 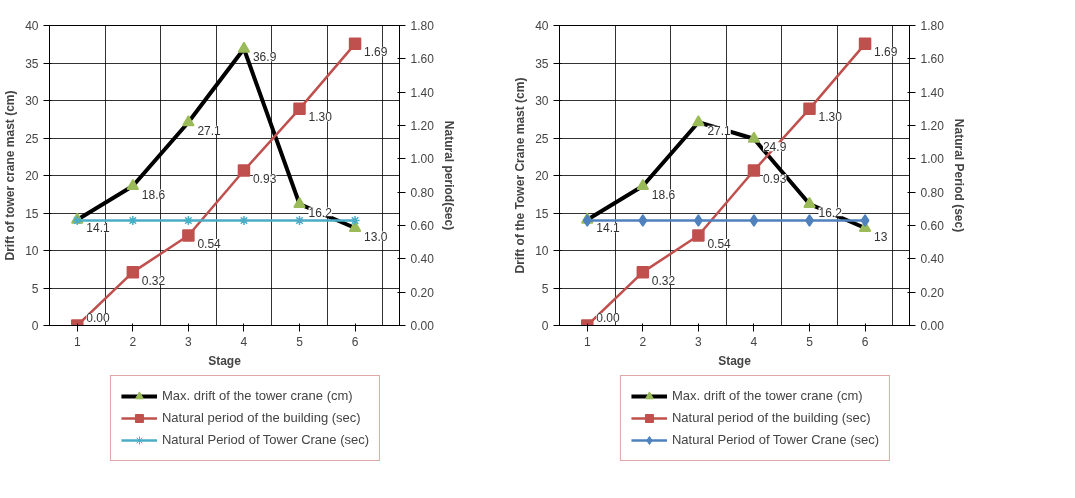 What do you see at coordinates (774, 147) in the screenshot?
I see `data-label: 24.9` at bounding box center [774, 147].